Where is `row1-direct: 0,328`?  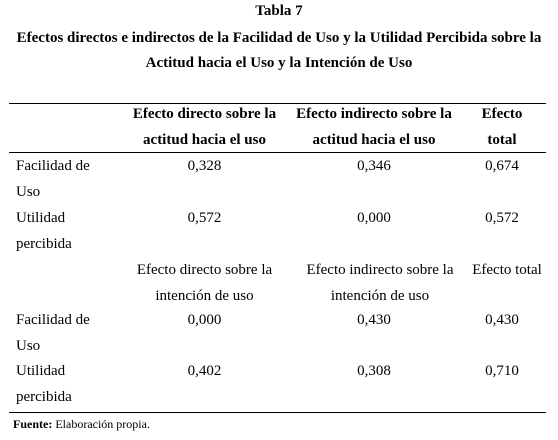 row1-direct: 0,328 is located at coordinates (204, 166).